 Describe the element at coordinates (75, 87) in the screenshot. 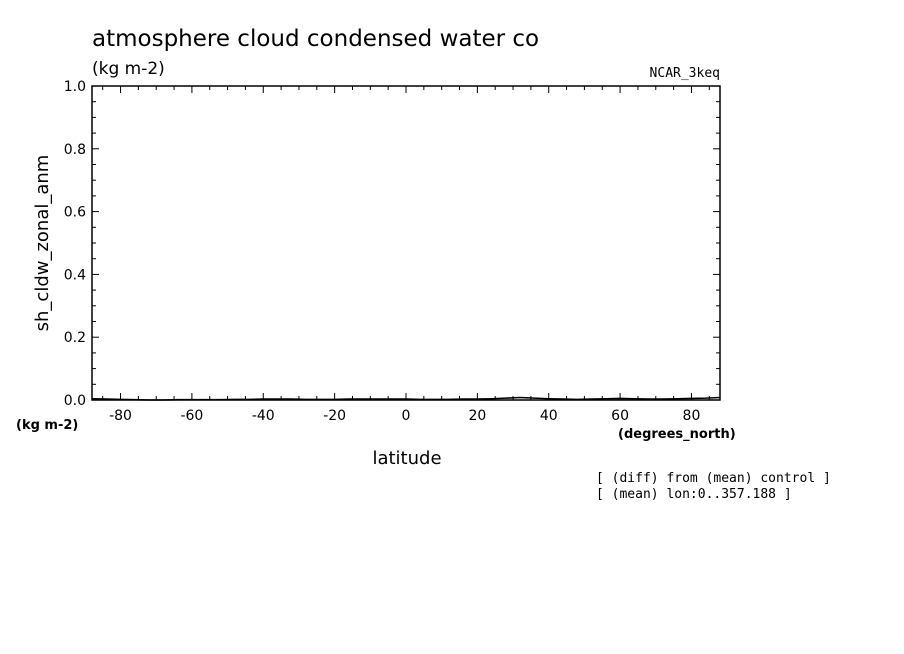

I see `y-tick-label: 1.0` at that location.